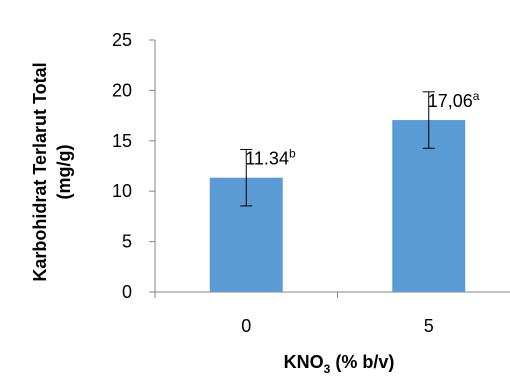 The width and height of the screenshot is (510, 376). Describe the element at coordinates (270, 157) in the screenshot. I see `data-label: 11.34b` at that location.